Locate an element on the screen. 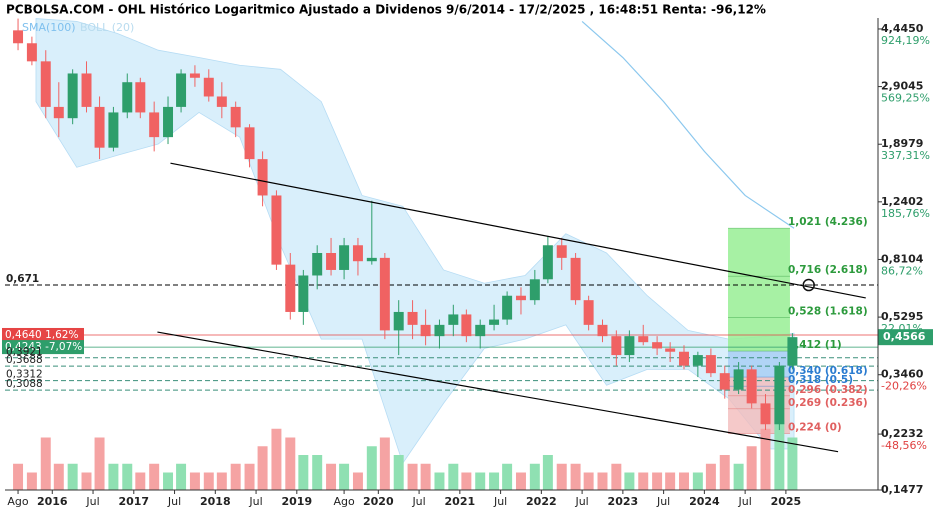 Image resolution: width=933 pixels, height=512 pixels. y-tick-label: 0,5295 is located at coordinates (902, 316).